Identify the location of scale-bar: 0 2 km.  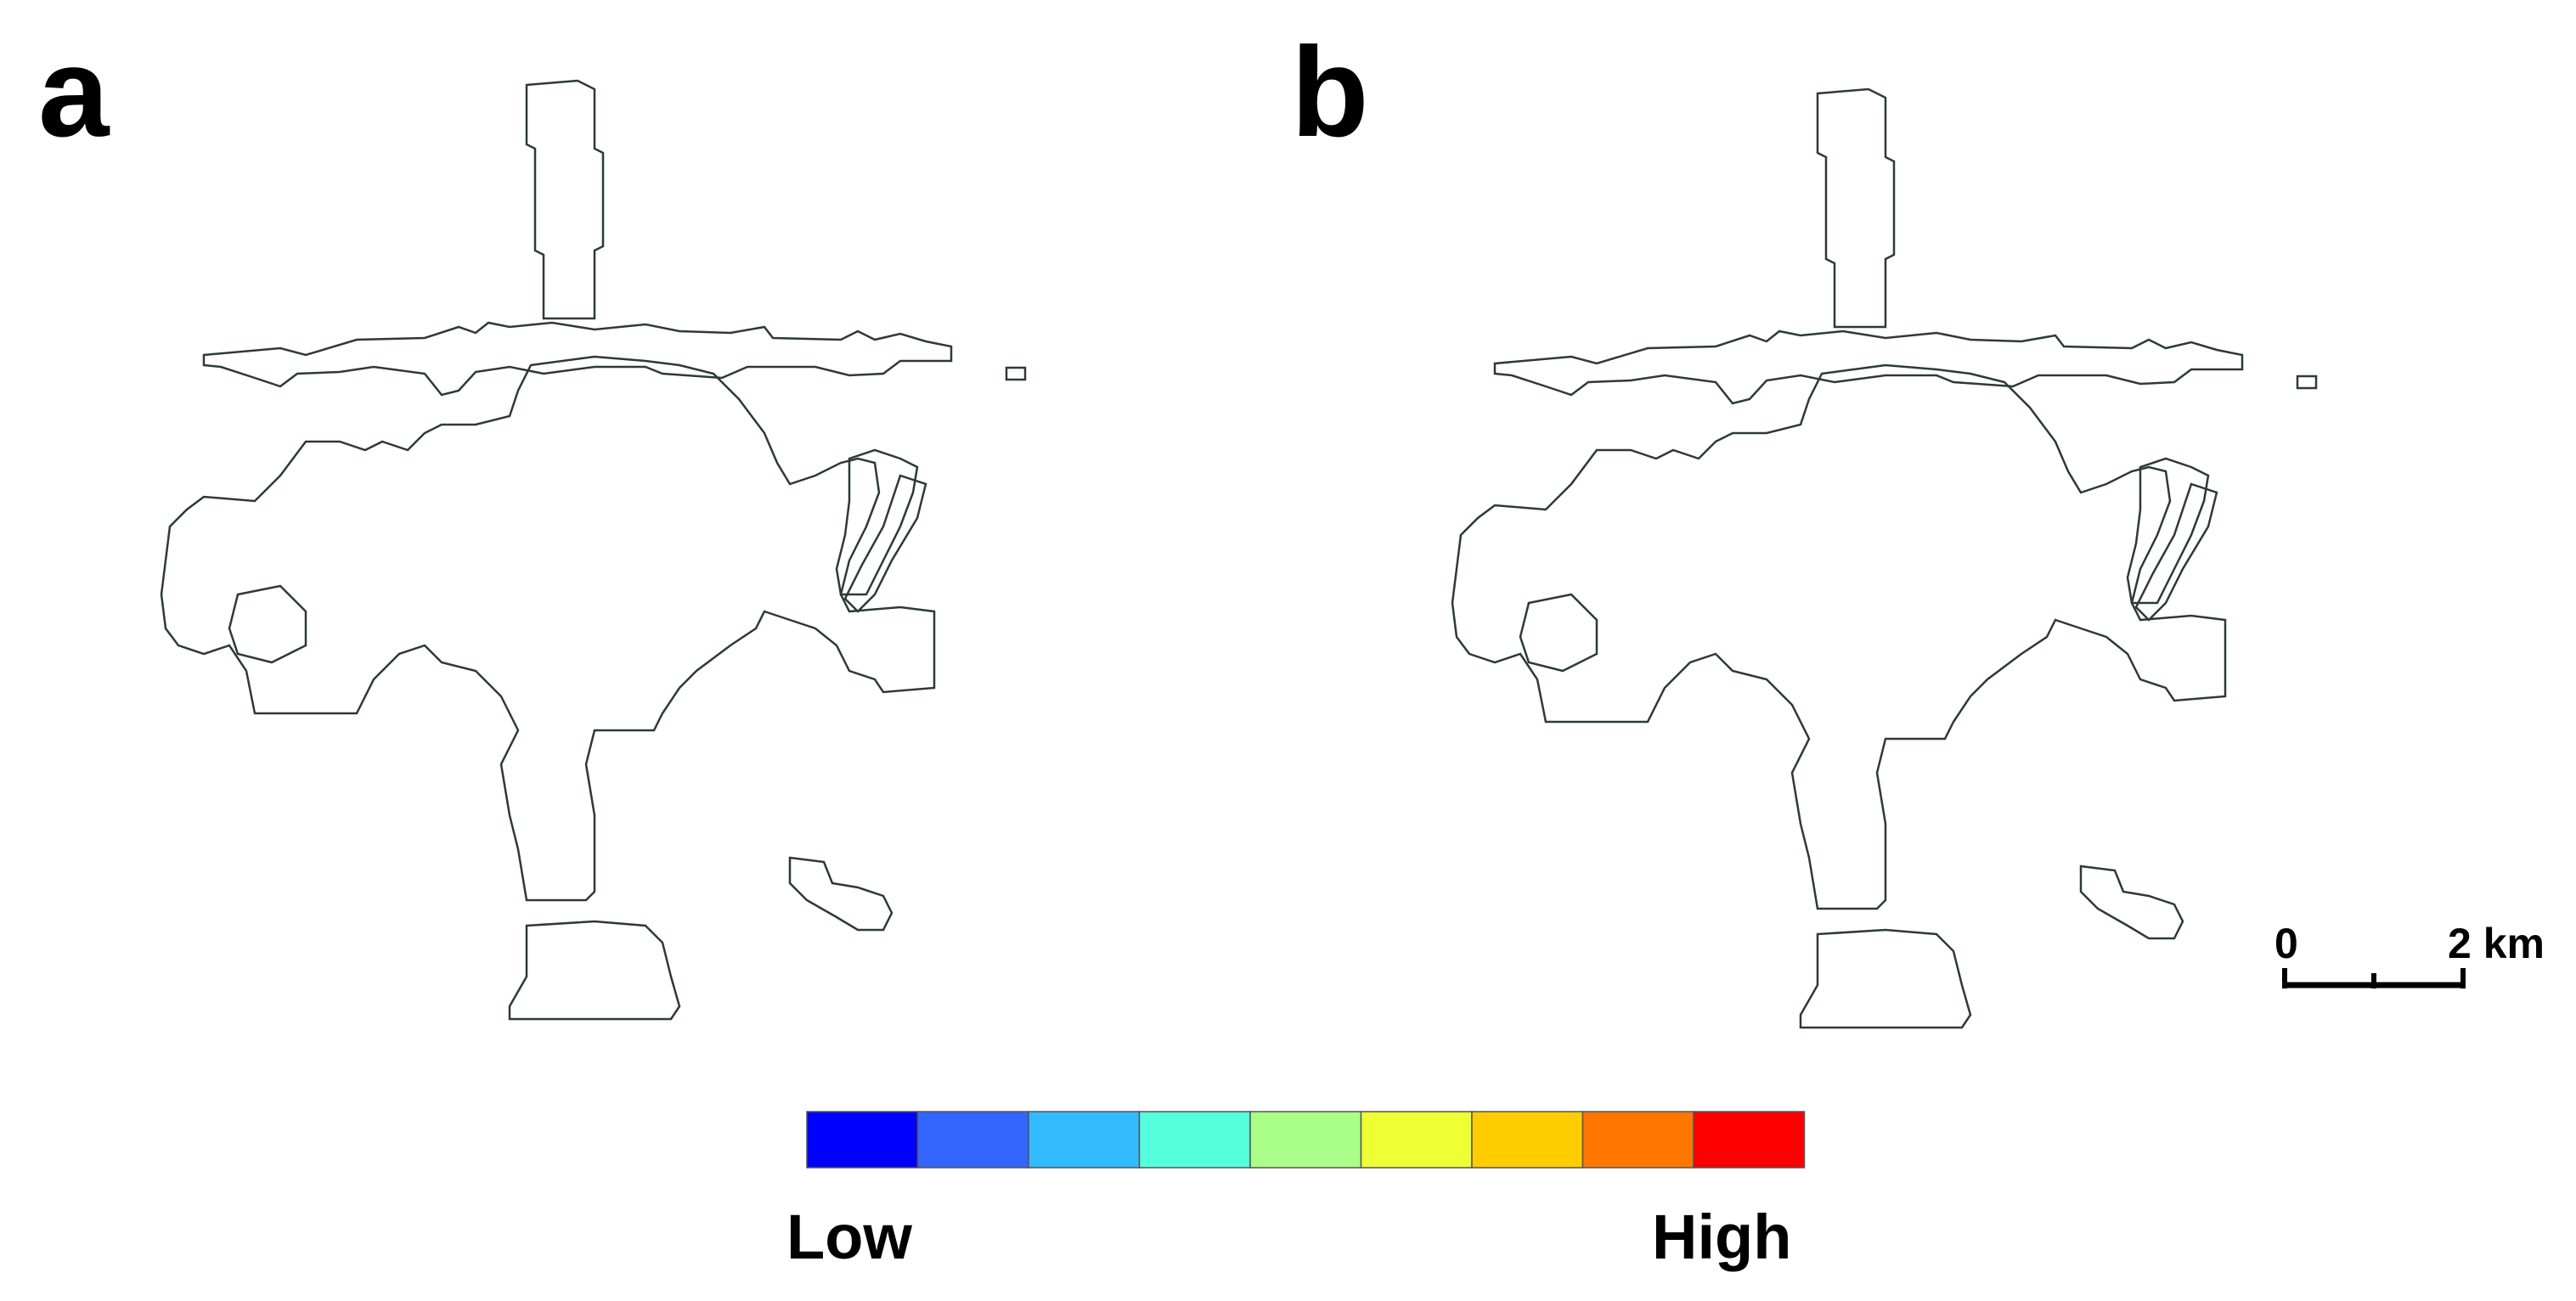
(2409, 954).